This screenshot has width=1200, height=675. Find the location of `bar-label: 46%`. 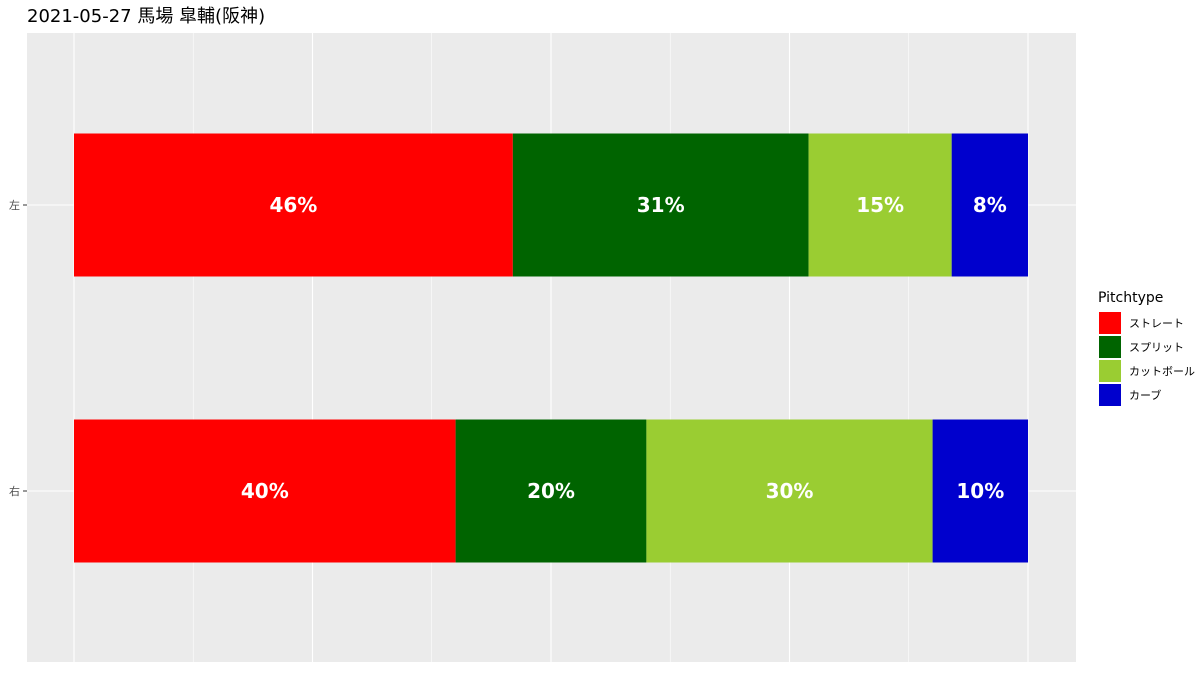

bar-label: 46% is located at coordinates (293, 205).